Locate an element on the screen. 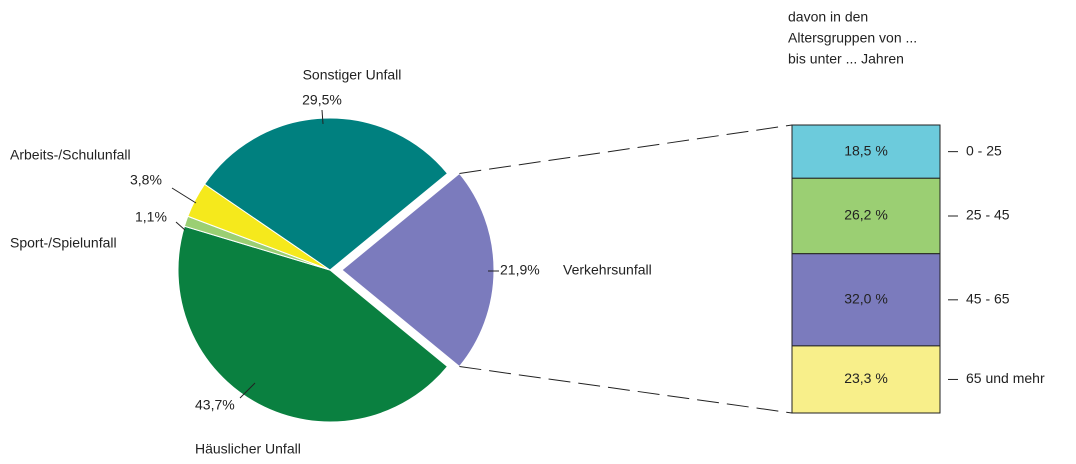  segment-value-label: 26,2 % is located at coordinates (866, 215).